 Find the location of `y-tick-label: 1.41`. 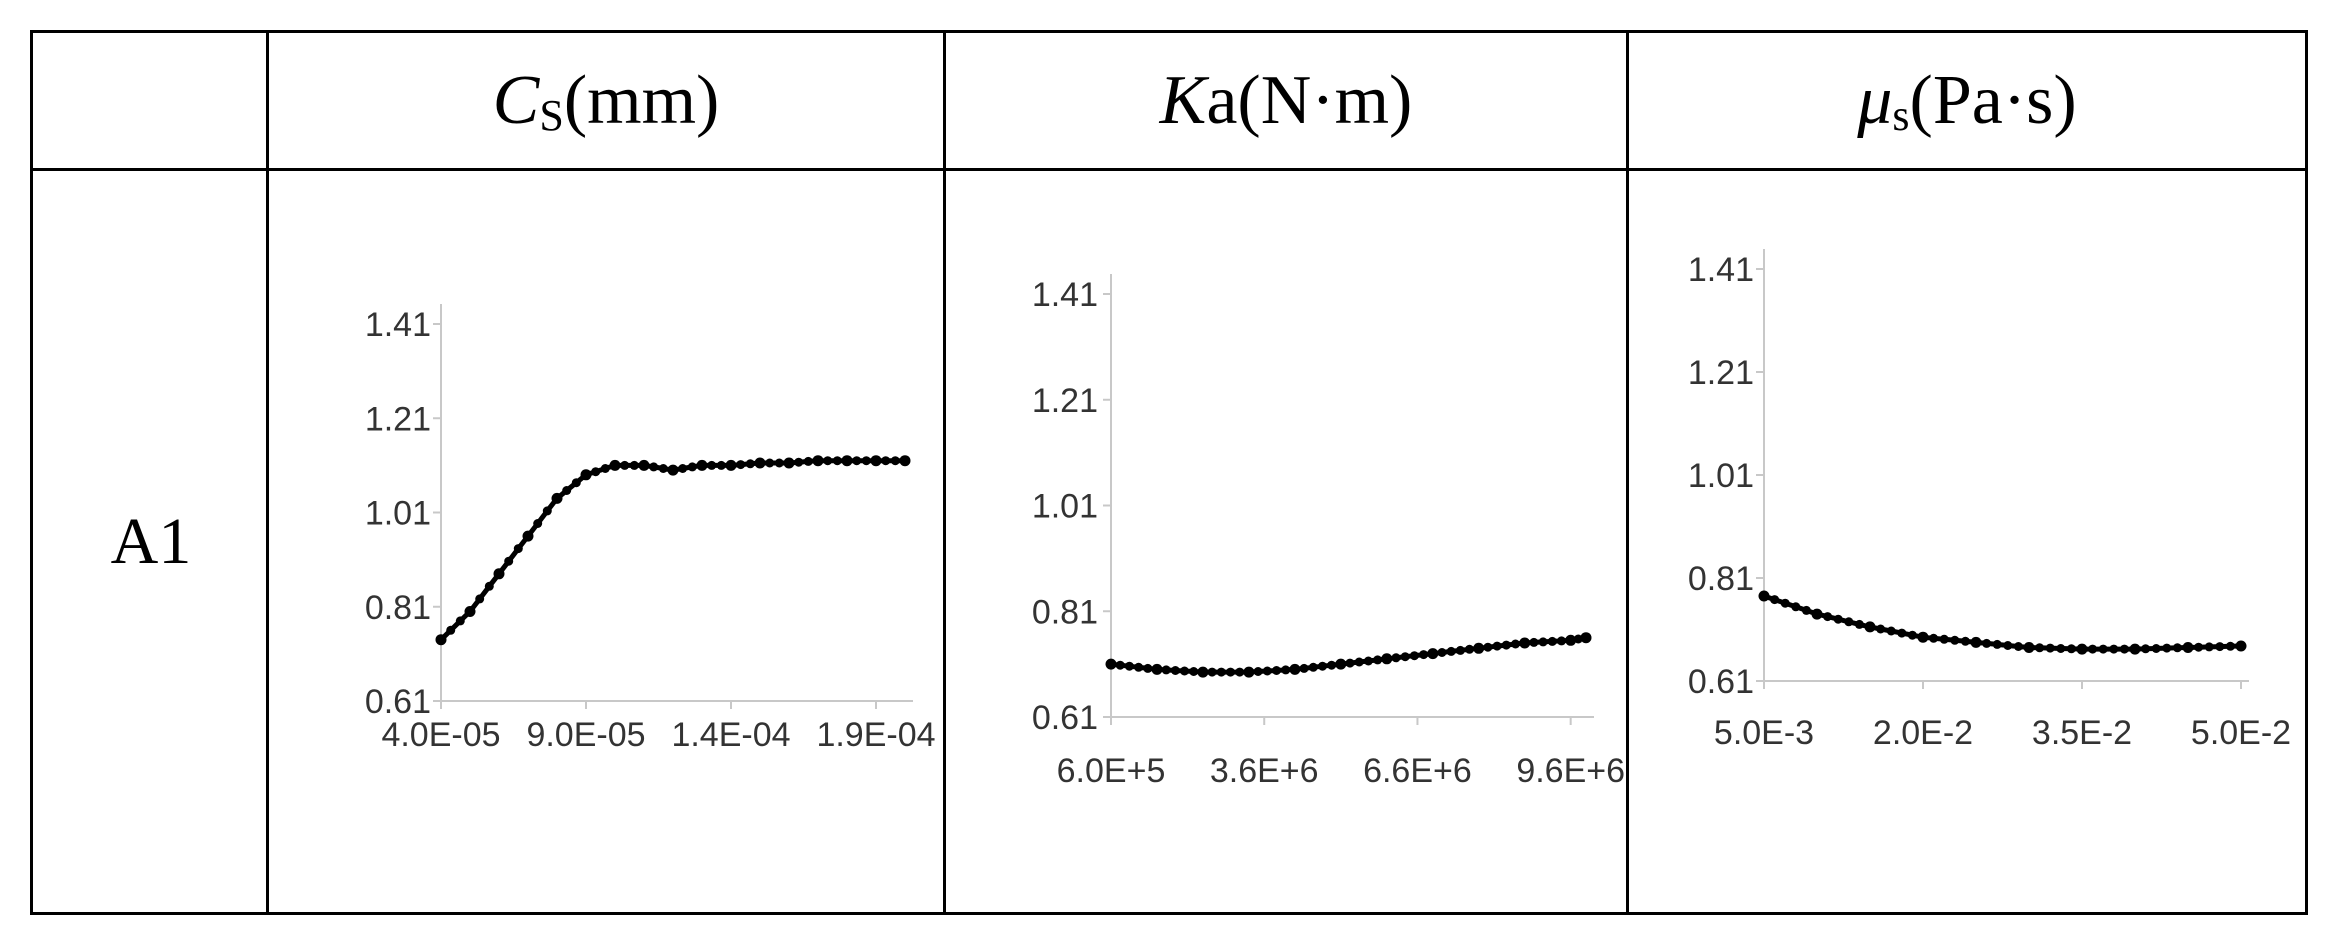

y-tick-label: 1.41 is located at coordinates (1721, 270).